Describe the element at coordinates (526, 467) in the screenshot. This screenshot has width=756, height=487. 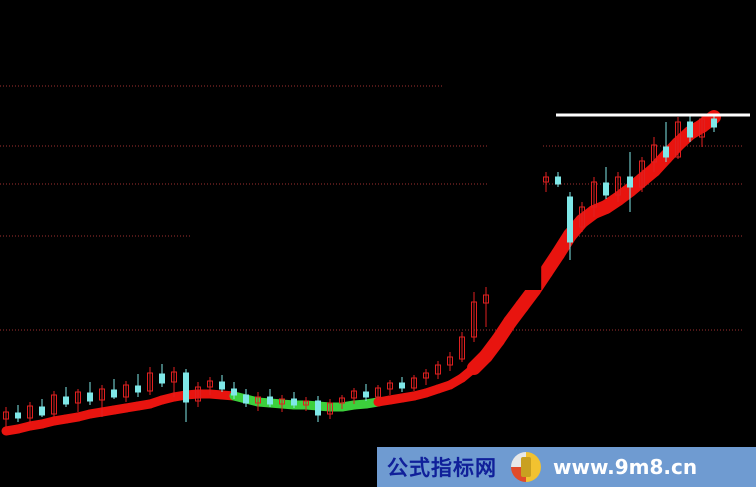
I see `watermark-logo-icon` at that location.